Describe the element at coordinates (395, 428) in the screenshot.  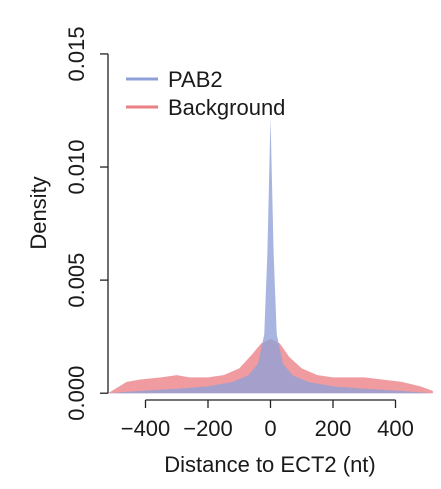
I see `x-tick-label: 400` at that location.